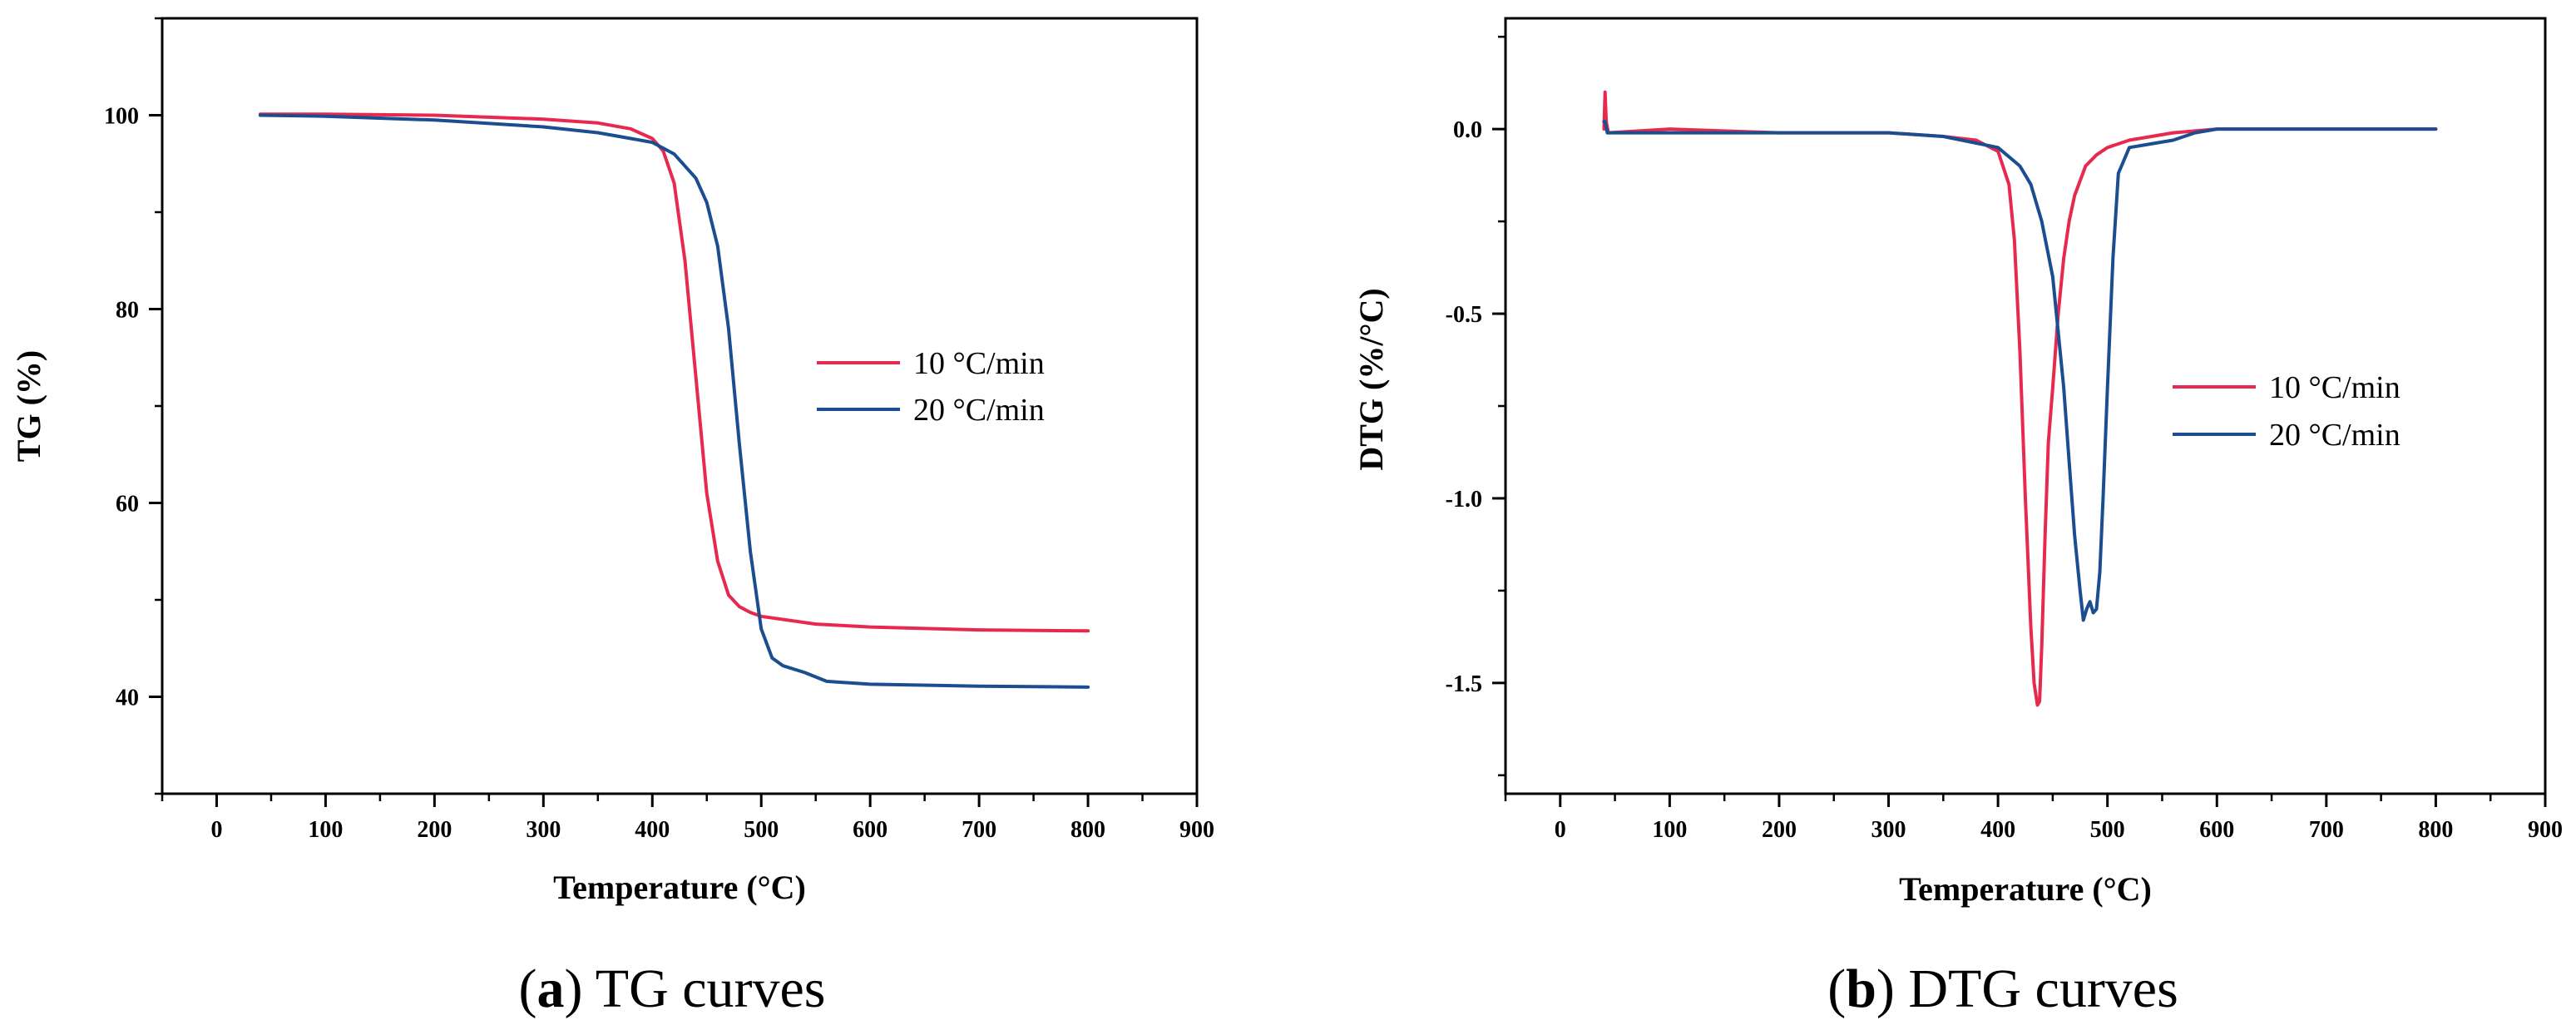 The height and width of the screenshot is (1035, 2576). What do you see at coordinates (1464, 315) in the screenshot?
I see `panel-b-ytick-label: -0.5` at bounding box center [1464, 315].